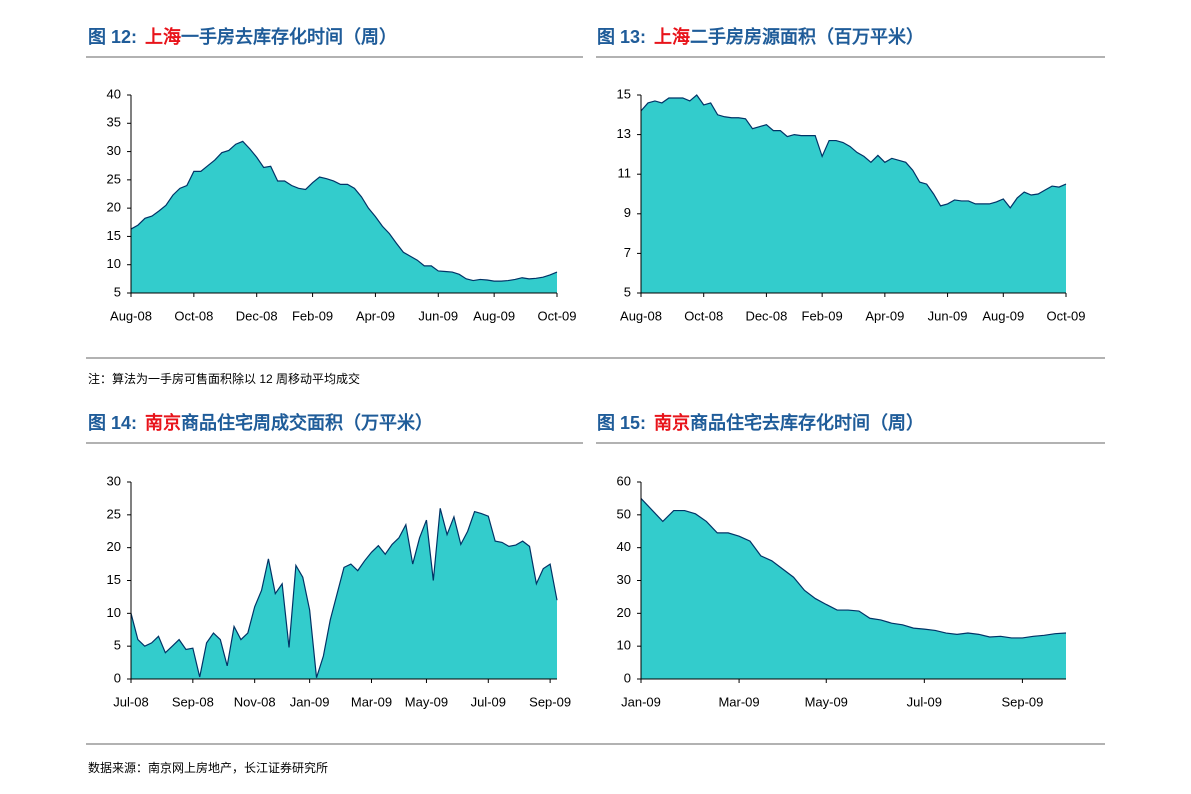 This screenshot has height=794, width=1191. Describe the element at coordinates (625, 173) in the screenshot. I see `y-tick-label: 11` at that location.